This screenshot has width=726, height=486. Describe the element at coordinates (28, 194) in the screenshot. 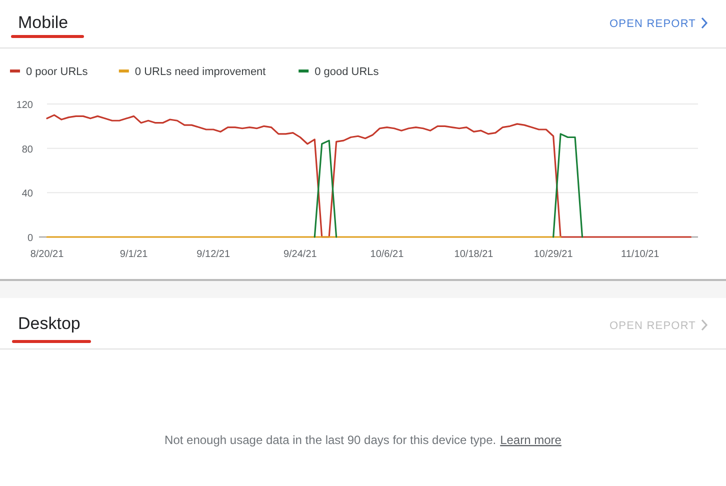

I see `y-tick-label: 40` at that location.